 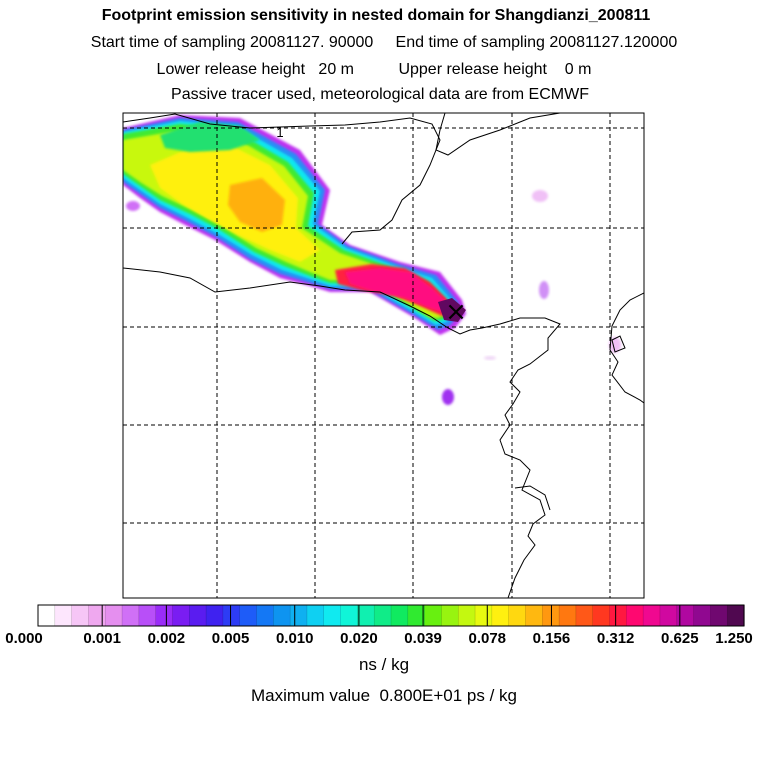 I want to click on colorbar-dividers, so click(x=391, y=615).